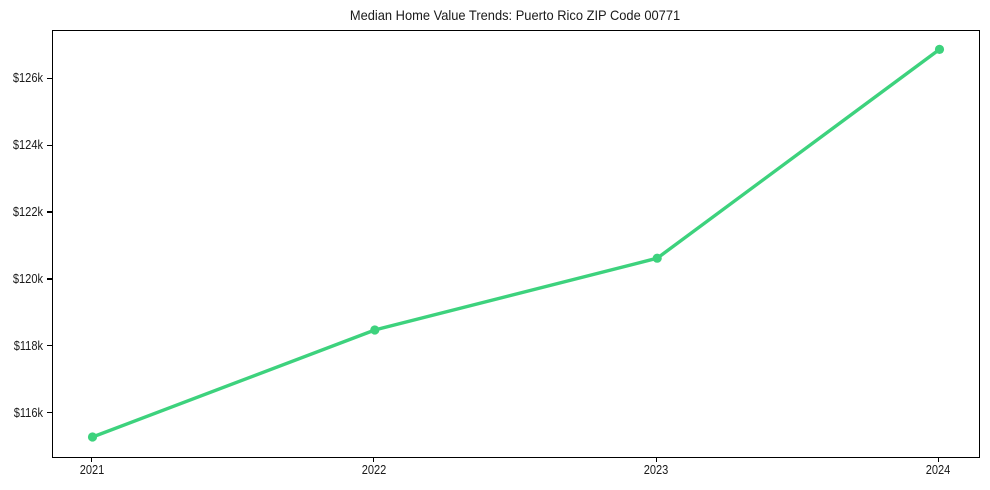 The width and height of the screenshot is (990, 490). Describe the element at coordinates (91, 469) in the screenshot. I see `x-tick-label: 2021` at that location.